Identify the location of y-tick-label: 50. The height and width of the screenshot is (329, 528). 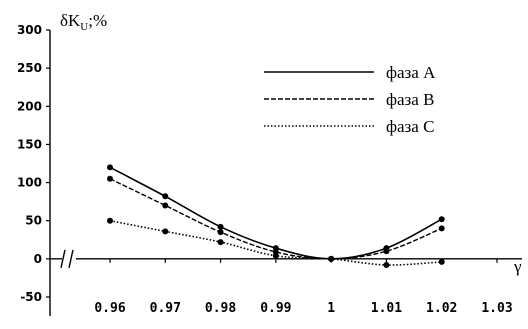
(33, 221).